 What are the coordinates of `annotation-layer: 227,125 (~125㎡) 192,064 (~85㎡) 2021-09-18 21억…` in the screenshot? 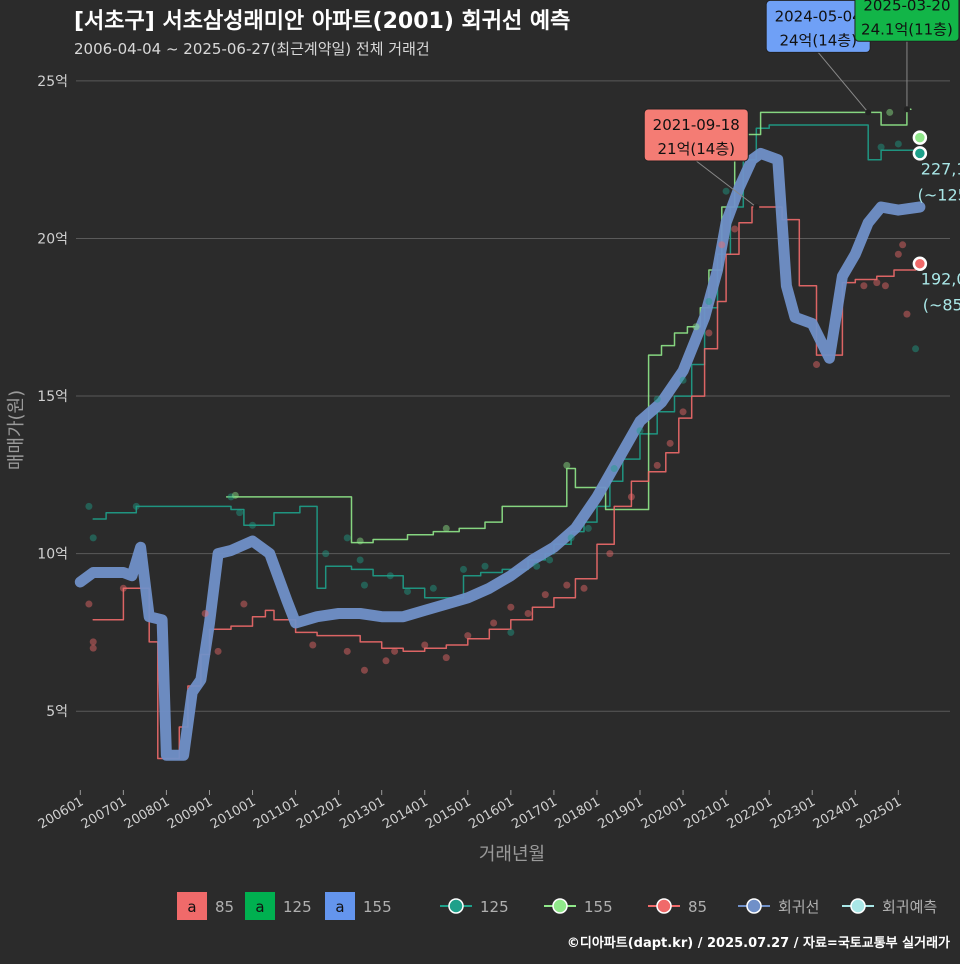 It's located at (801, 157).